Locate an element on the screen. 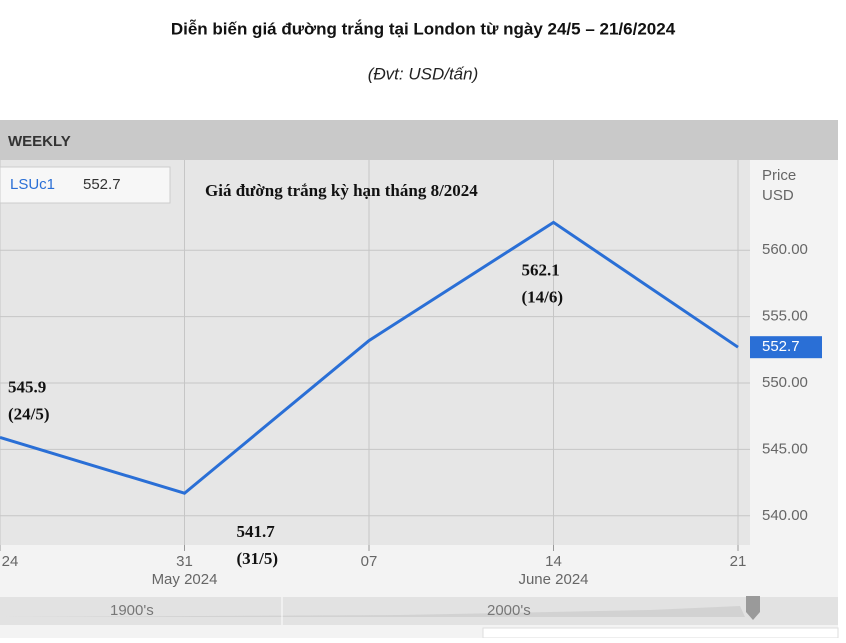 The width and height of the screenshot is (846, 643). legend is located at coordinates (85, 185).